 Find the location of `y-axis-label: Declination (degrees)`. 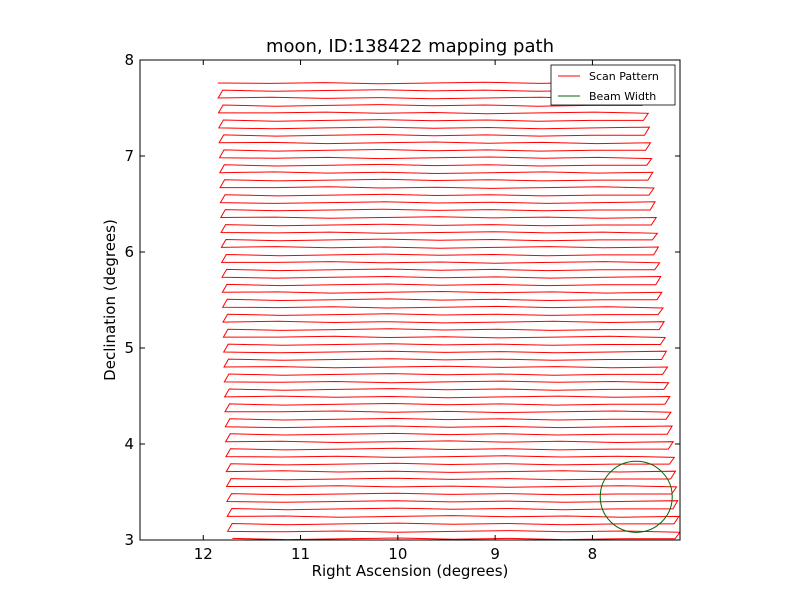

y-axis-label: Declination (degrees) is located at coordinates (110, 300).